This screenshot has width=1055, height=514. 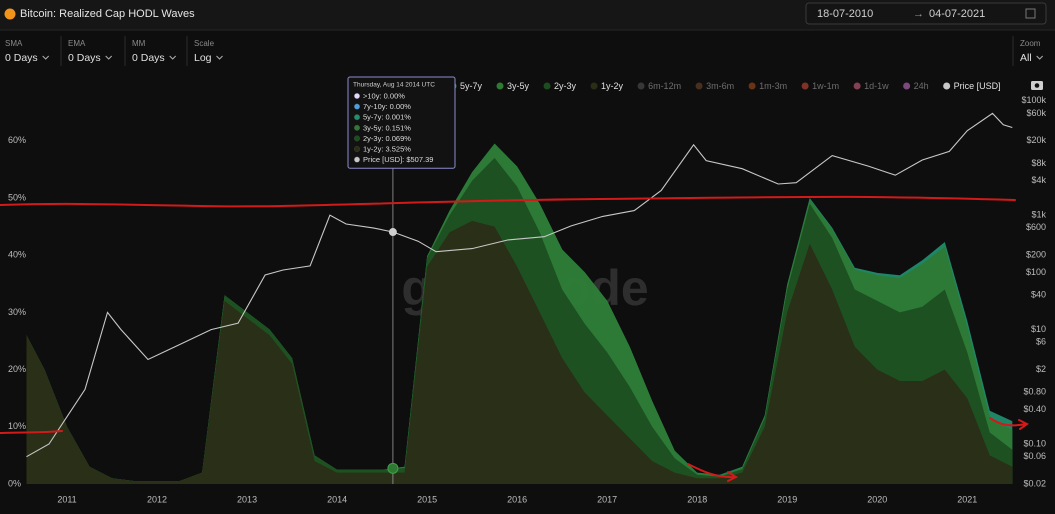 I want to click on red-arrow-2021, so click(x=1009, y=423).